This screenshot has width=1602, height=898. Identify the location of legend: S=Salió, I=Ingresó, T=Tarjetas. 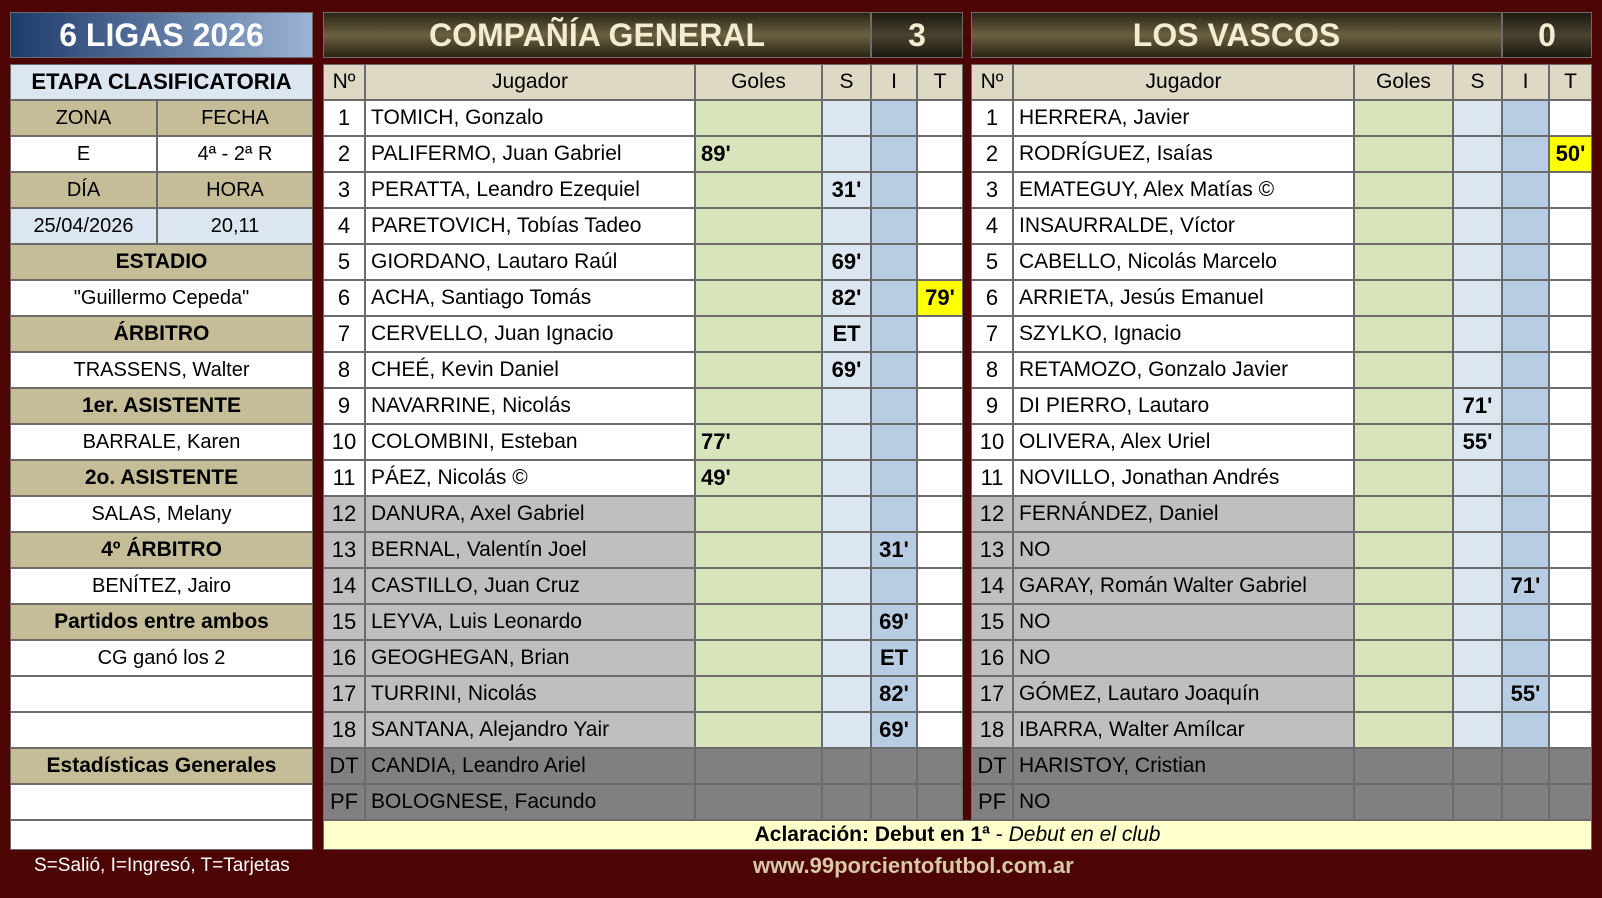
(162, 865).